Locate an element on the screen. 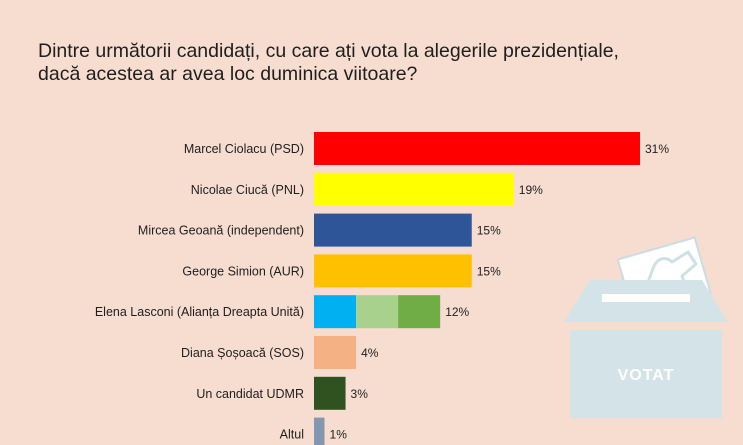  value-label-1: 19% is located at coordinates (531, 190).